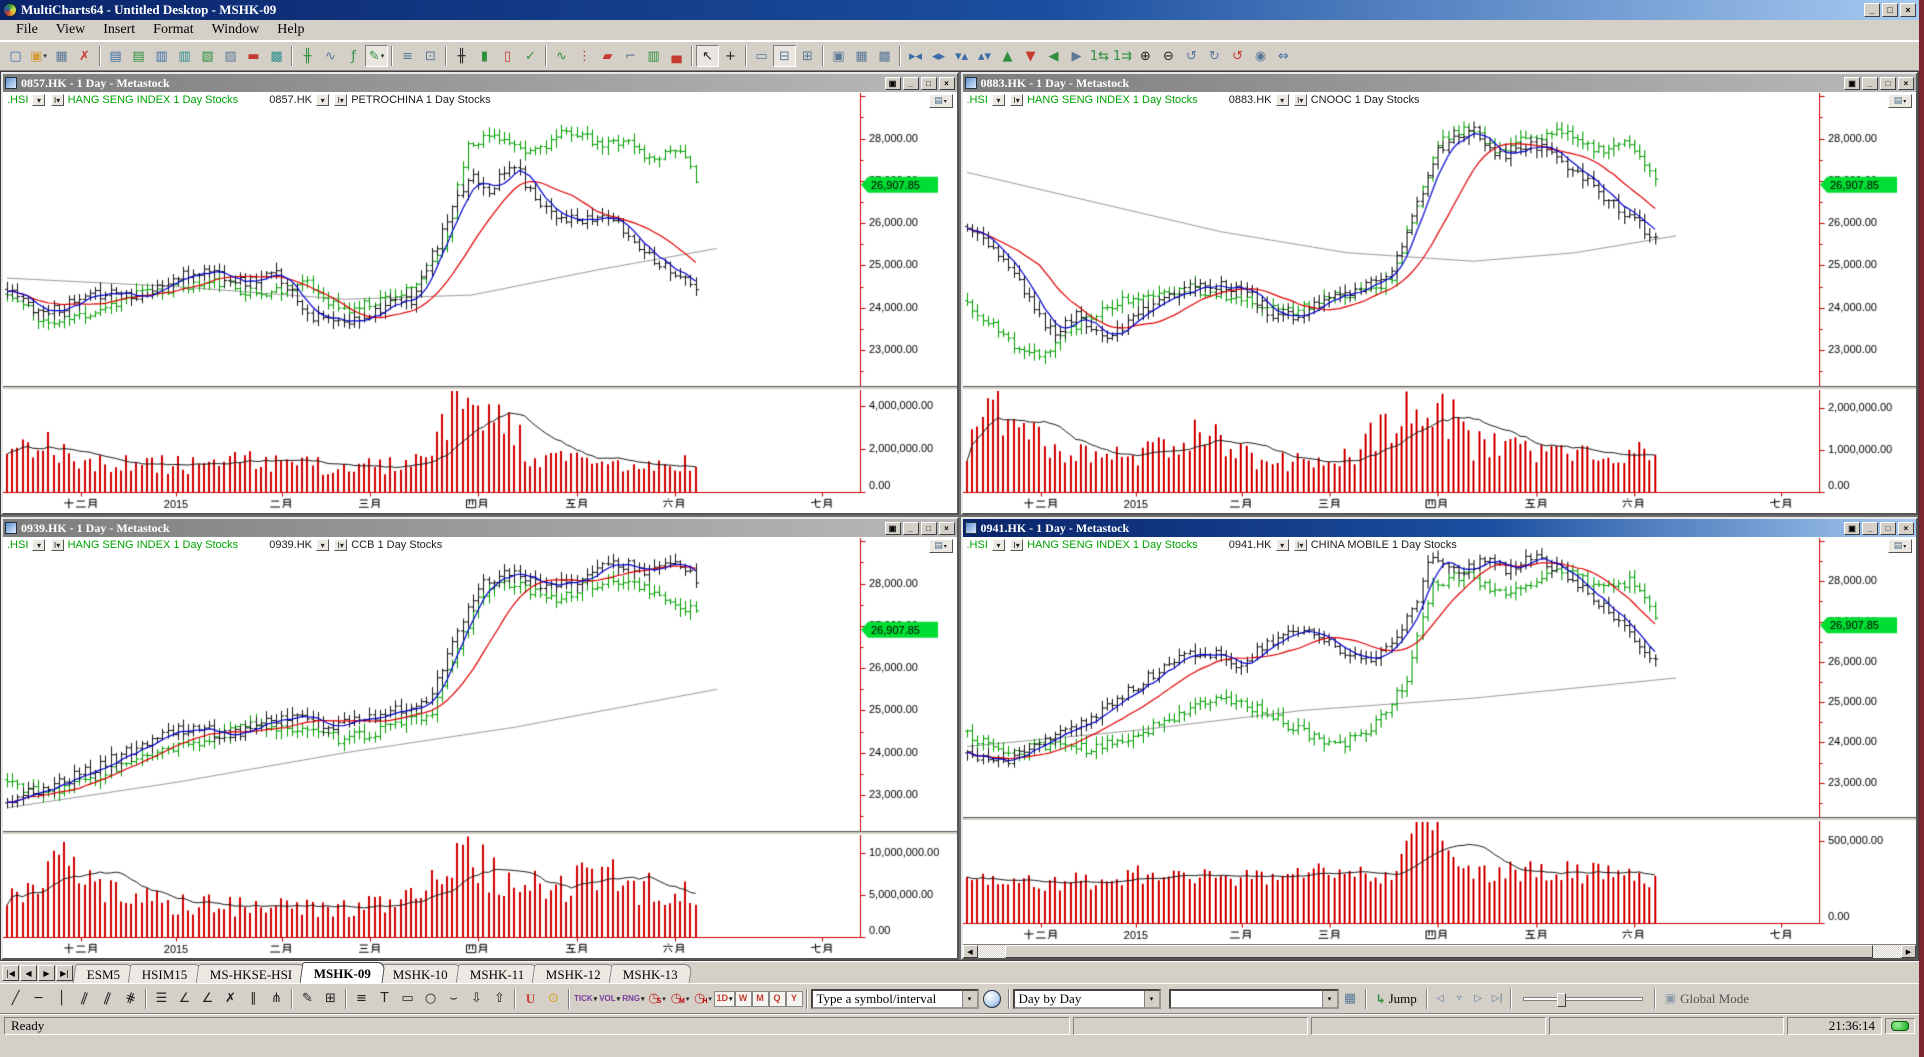 The height and width of the screenshot is (1057, 1924). I want to click on grid-tool: ⊞, so click(330, 998).